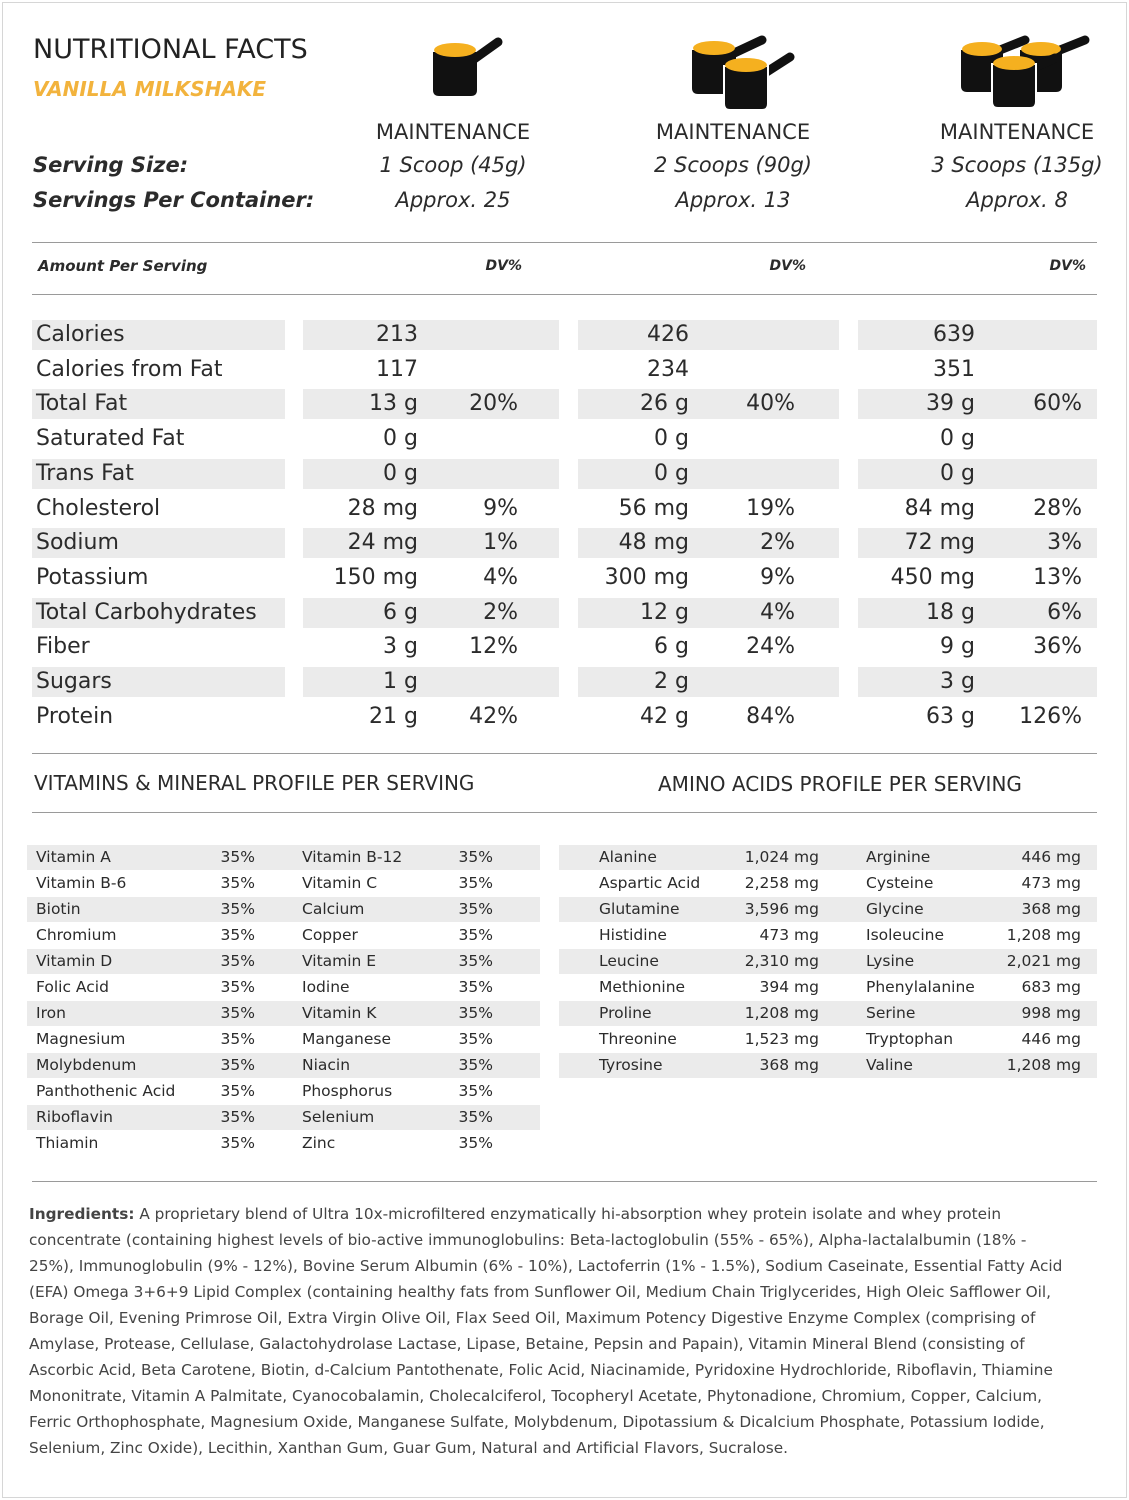 The image size is (1129, 1500). I want to click on serving-size: 3 Scoops (135g), so click(1017, 165).